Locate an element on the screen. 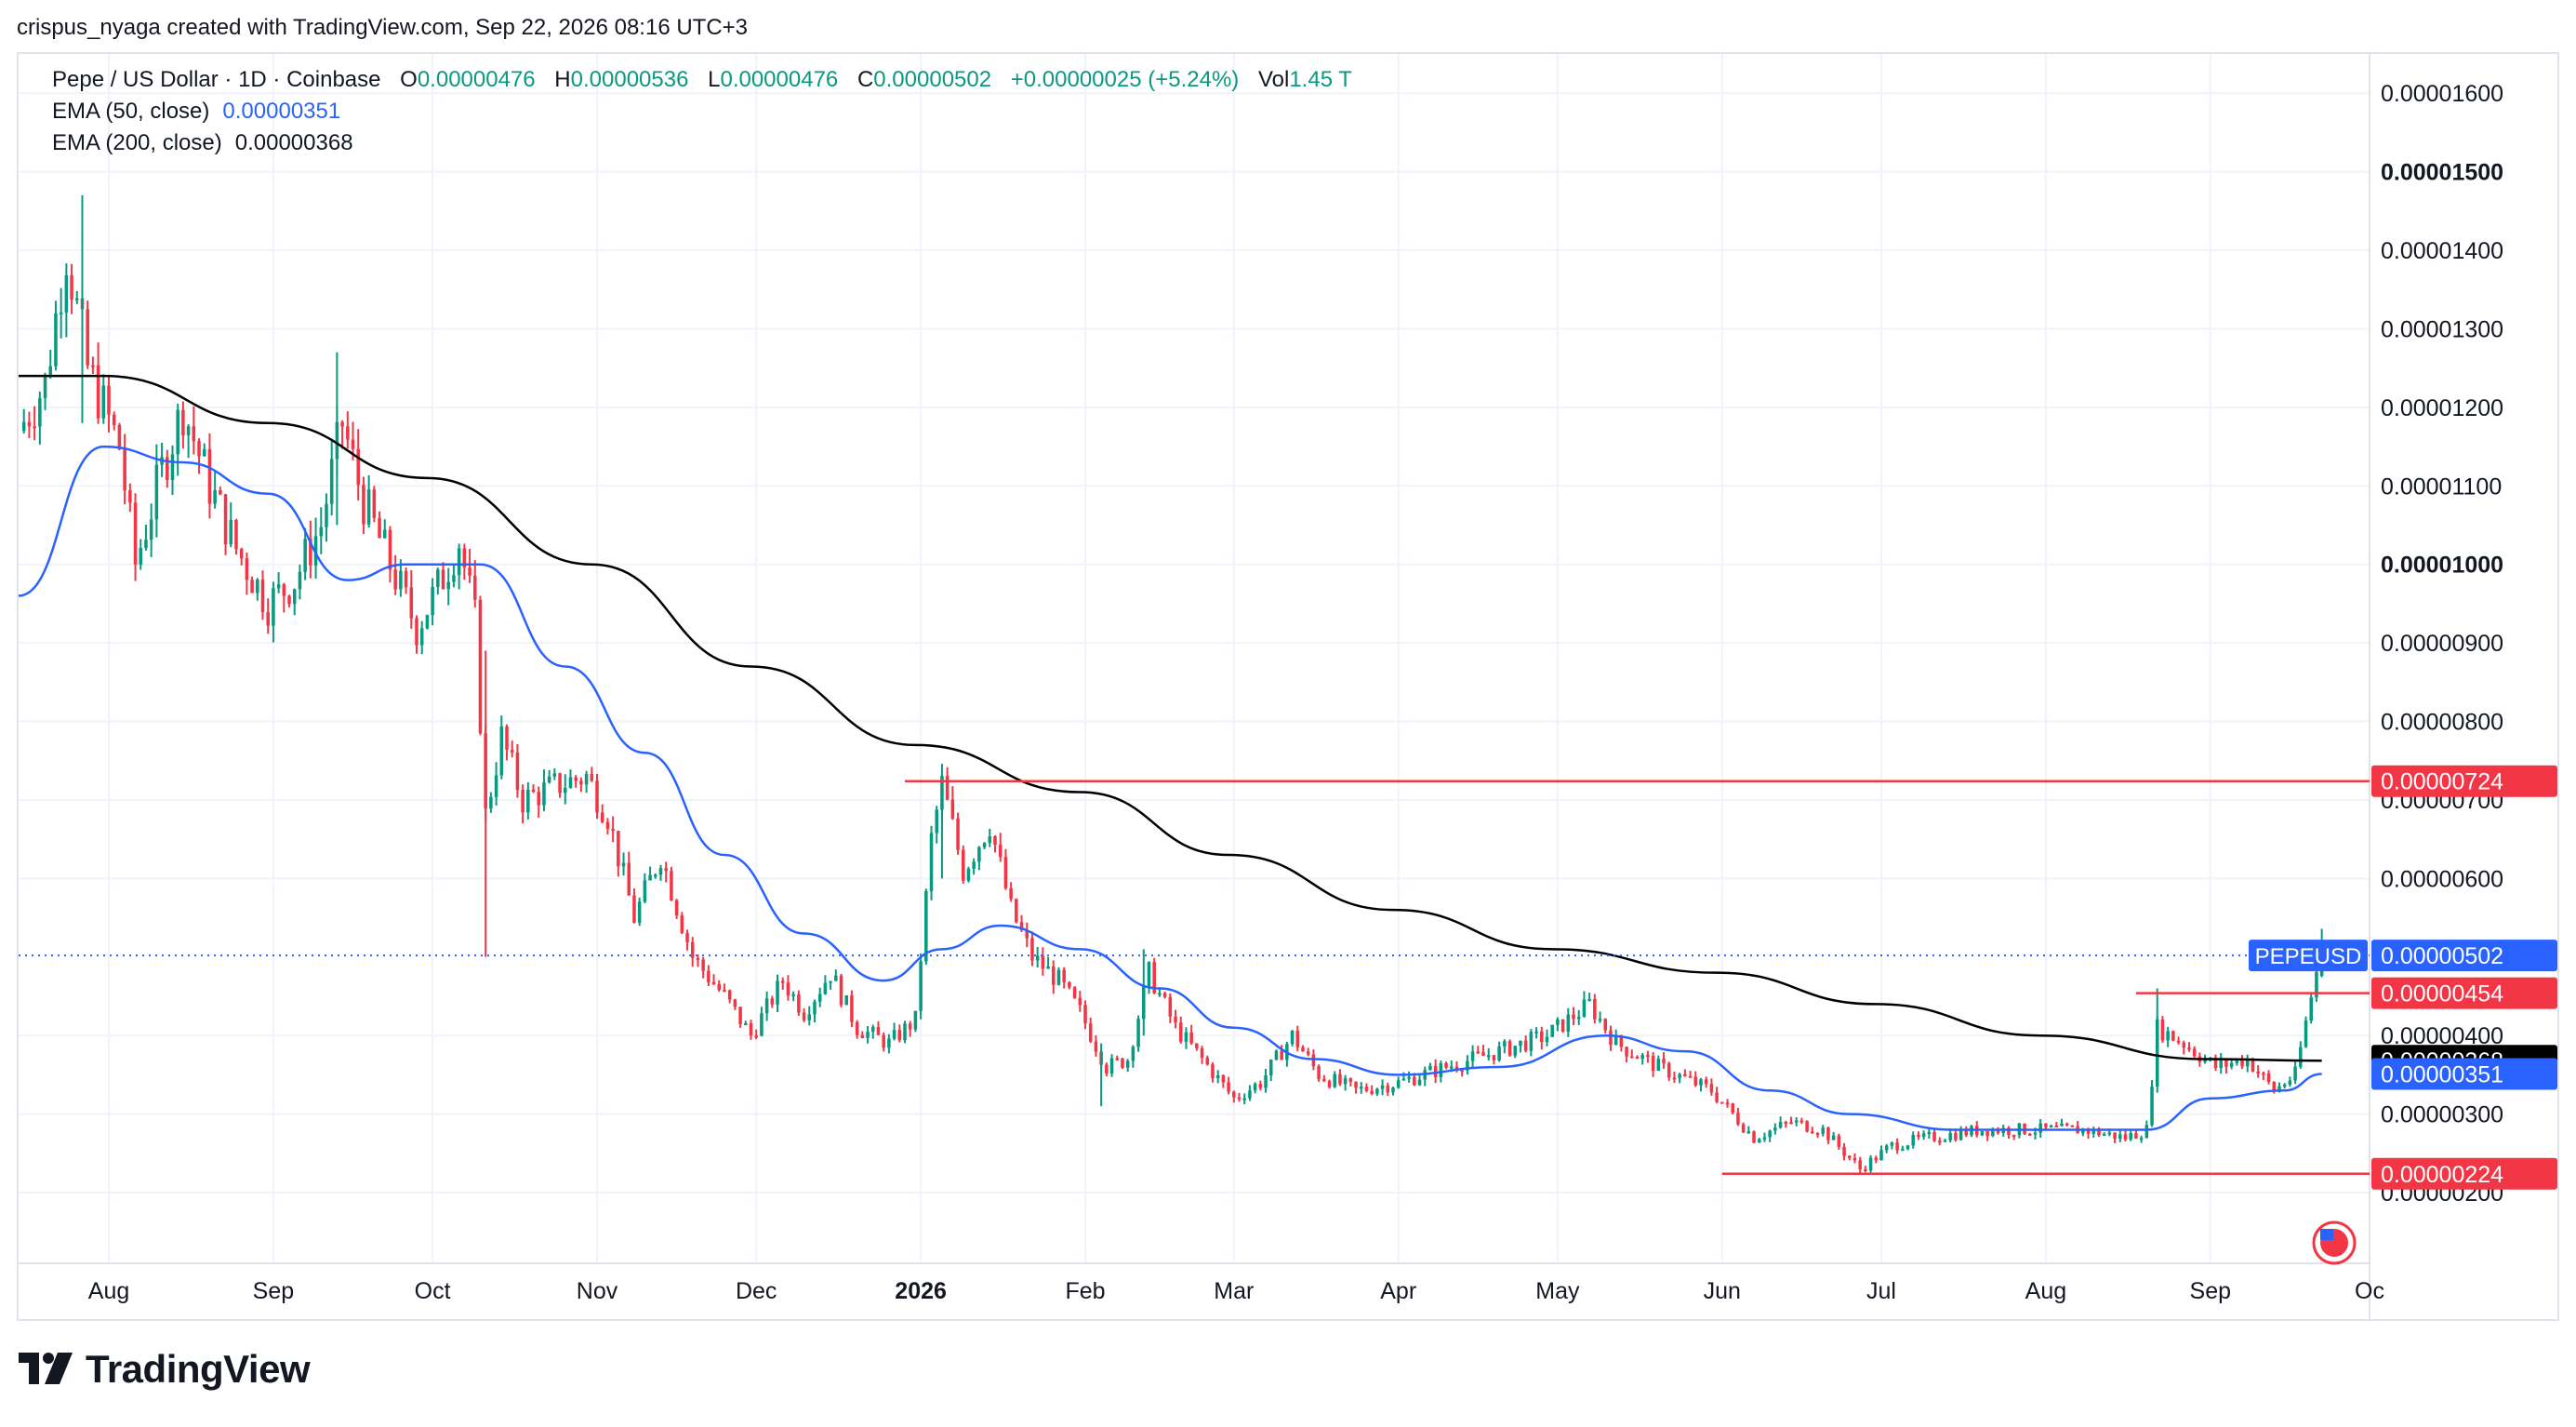 The image size is (2576, 1427). time-tick-label: May is located at coordinates (1557, 1291).